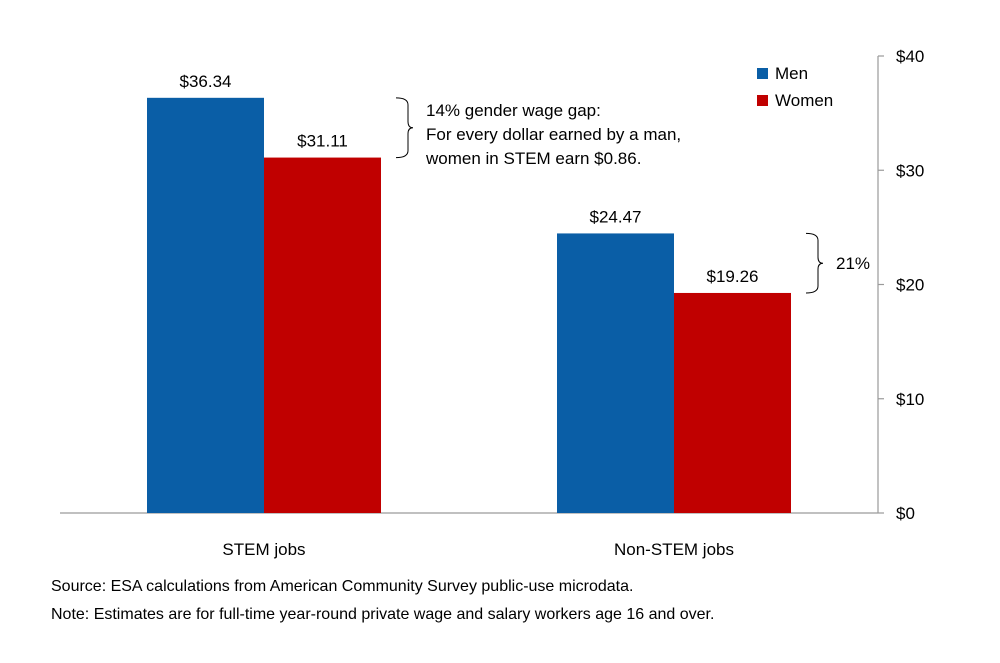 This screenshot has width=1000, height=663. Describe the element at coordinates (615, 373) in the screenshot. I see `bar-men-non-stem` at that location.